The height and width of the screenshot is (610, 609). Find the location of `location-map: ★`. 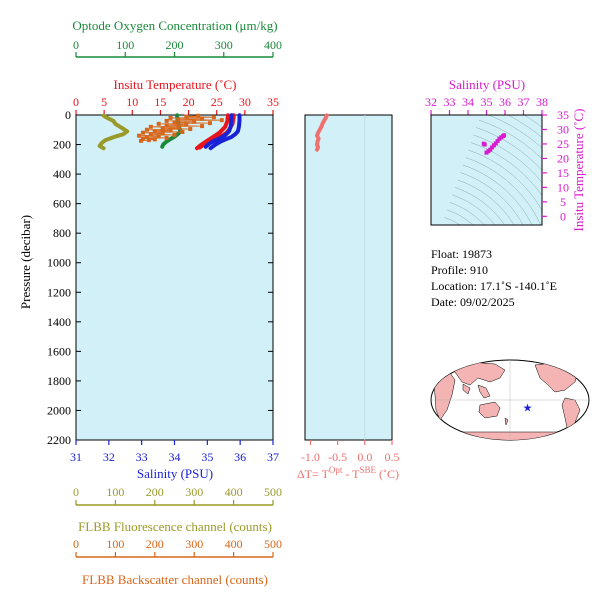

location-map: ★ is located at coordinates (510, 400).